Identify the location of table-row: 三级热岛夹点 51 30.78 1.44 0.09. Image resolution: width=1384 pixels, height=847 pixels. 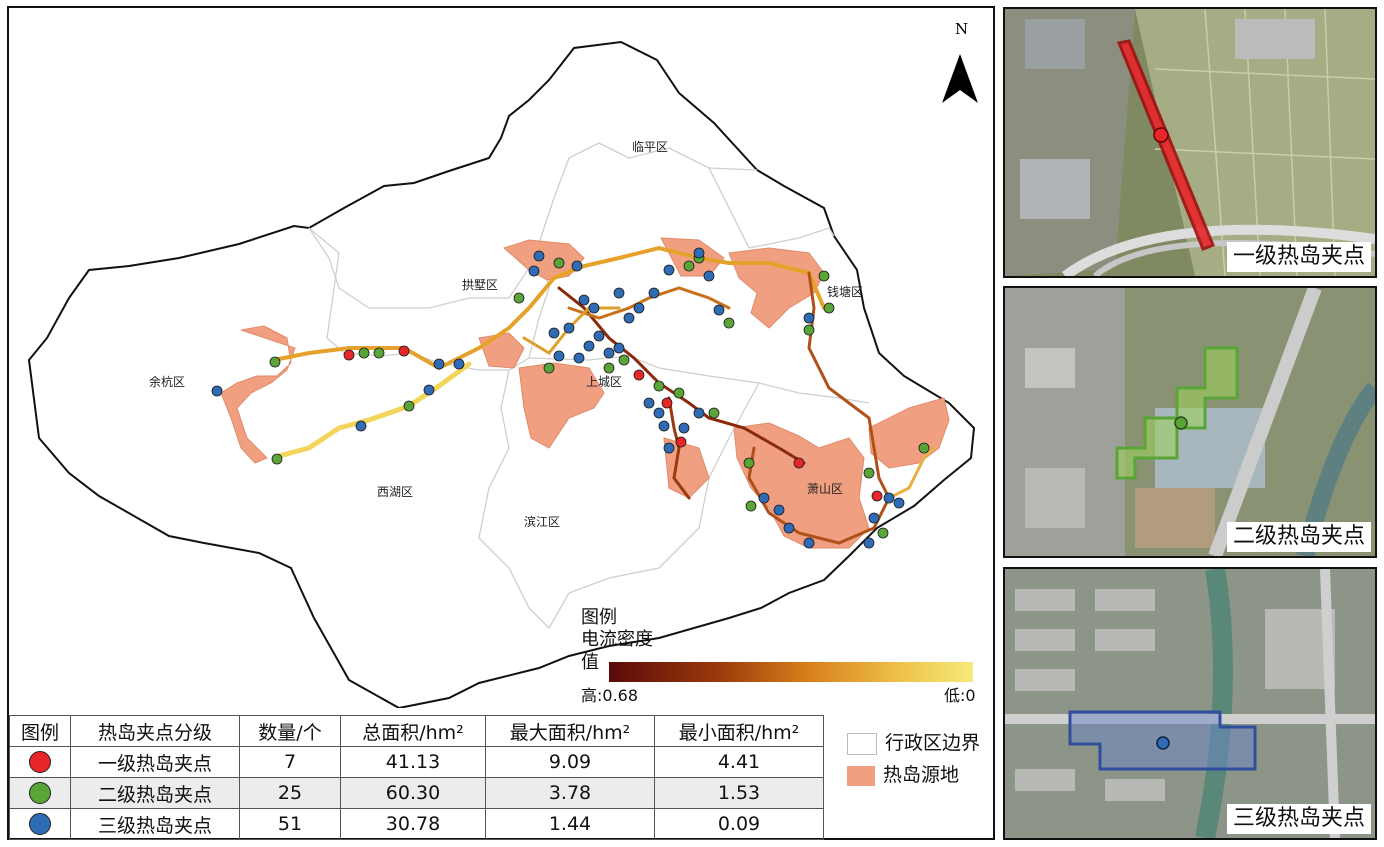
(416, 824).